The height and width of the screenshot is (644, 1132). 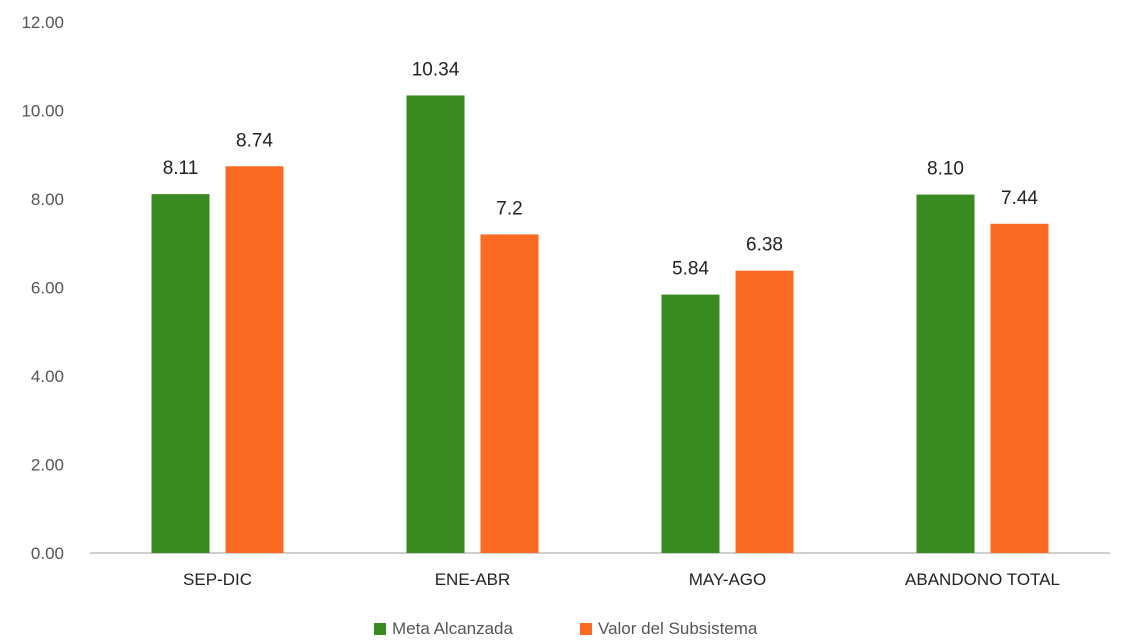 What do you see at coordinates (509, 208) in the screenshot?
I see `data-label: 7.2` at bounding box center [509, 208].